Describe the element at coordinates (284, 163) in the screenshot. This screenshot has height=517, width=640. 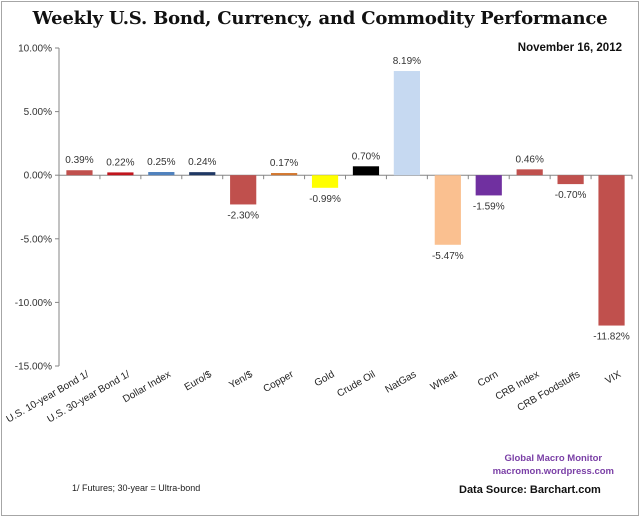
I see `data-label: 0.17%` at that location.